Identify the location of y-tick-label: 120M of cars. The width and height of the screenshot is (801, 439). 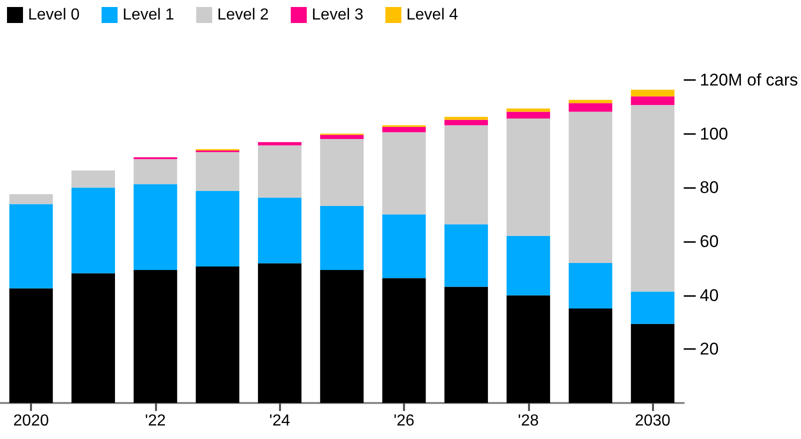
(749, 80).